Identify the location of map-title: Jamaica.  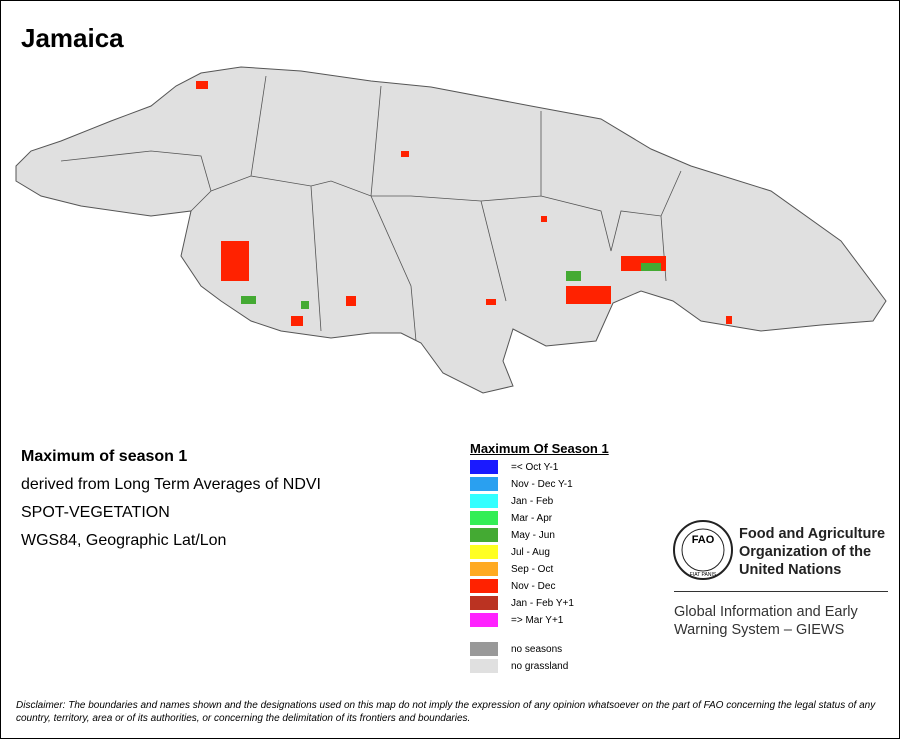
(72, 38).